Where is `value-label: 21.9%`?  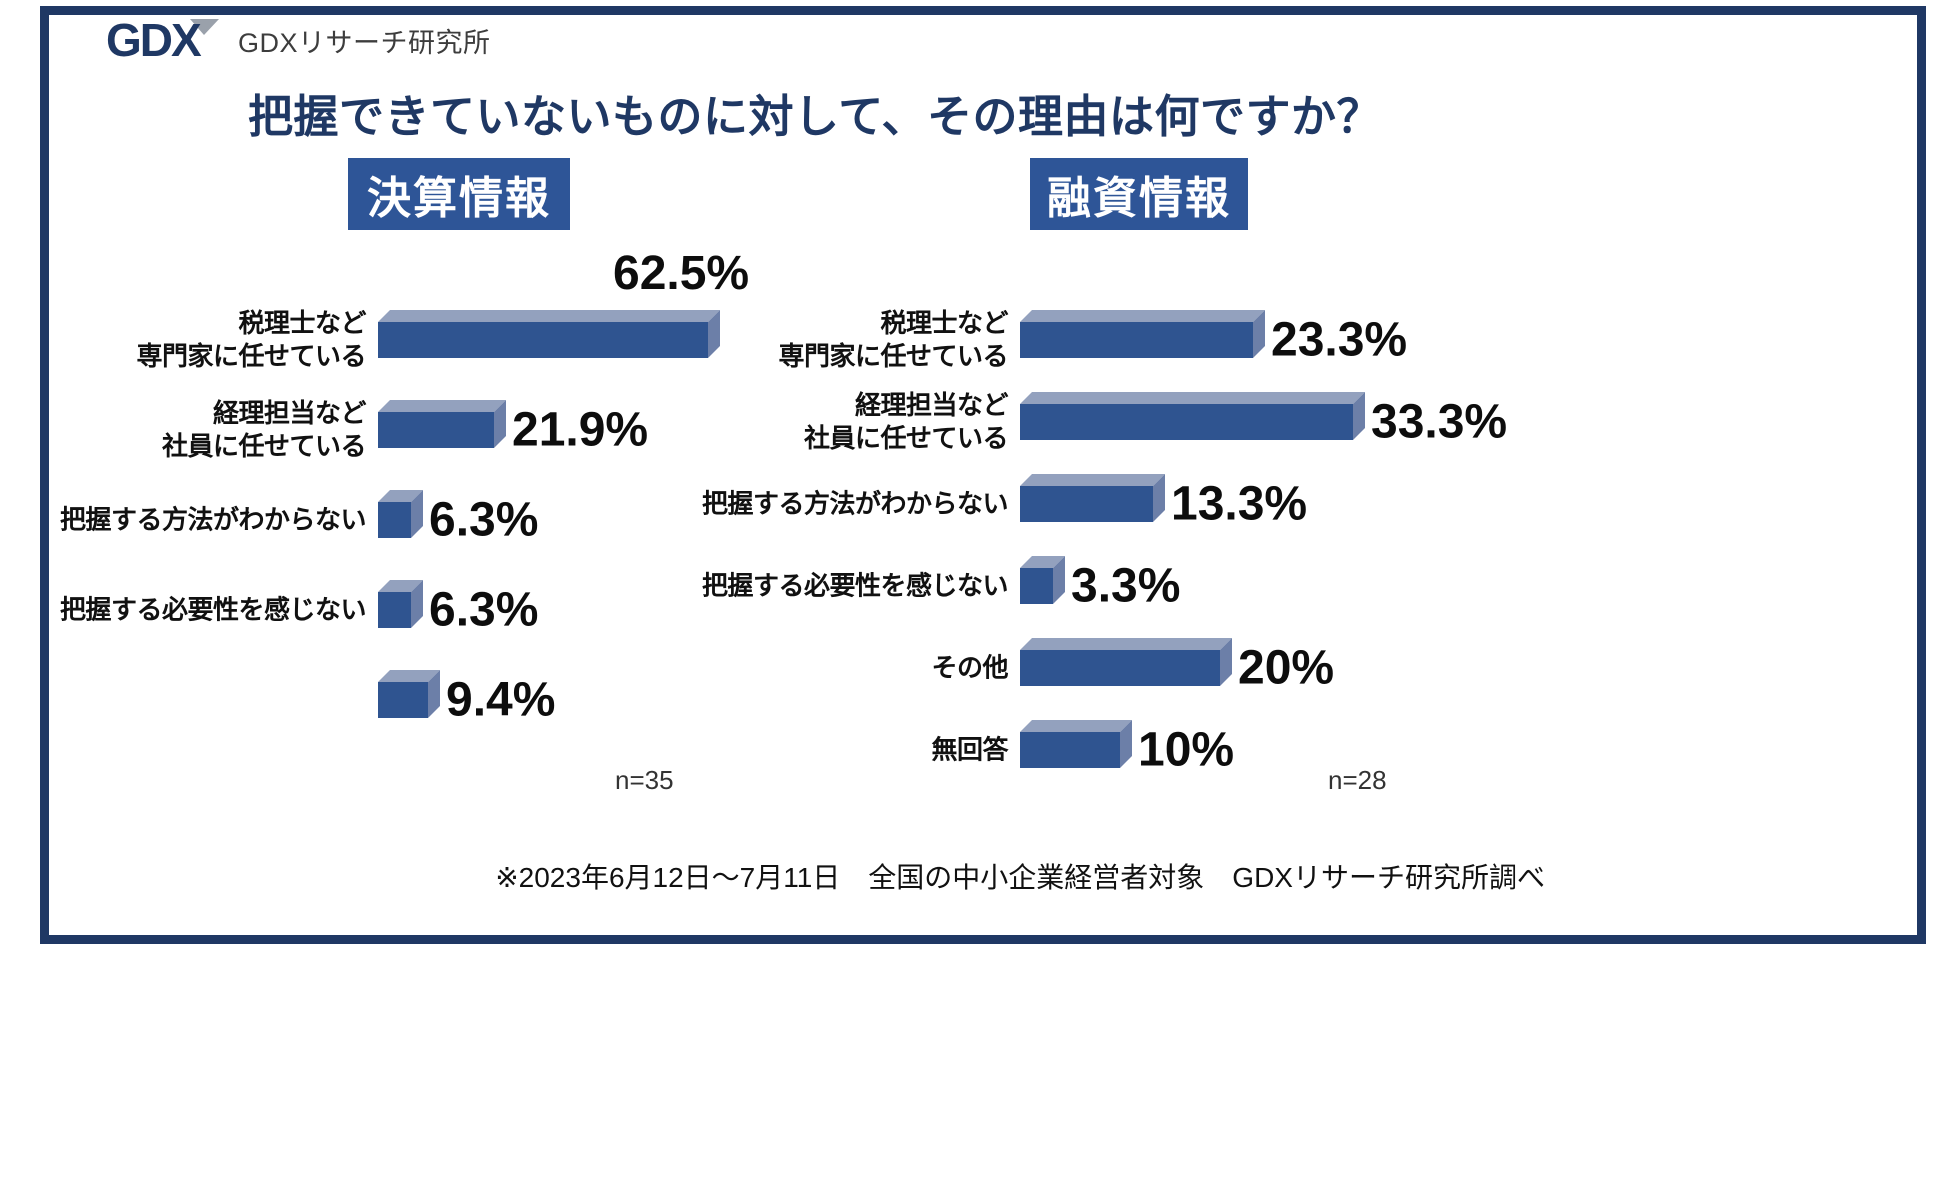 value-label: 21.9% is located at coordinates (580, 430).